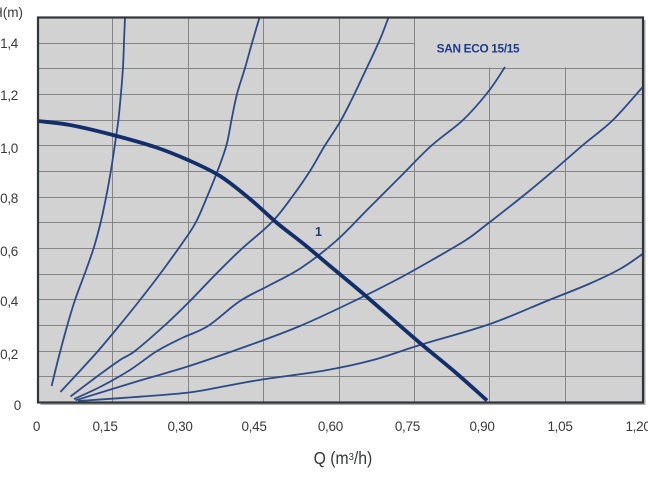 Image resolution: width=648 pixels, height=481 pixels. What do you see at coordinates (478, 49) in the screenshot?
I see `svg-text: SAN ECO 15/15` at bounding box center [478, 49].